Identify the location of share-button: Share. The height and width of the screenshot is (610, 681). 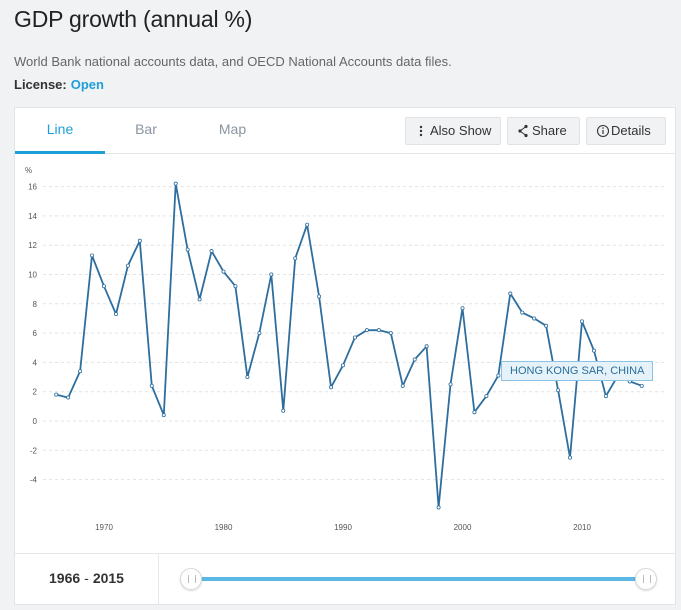
(543, 131).